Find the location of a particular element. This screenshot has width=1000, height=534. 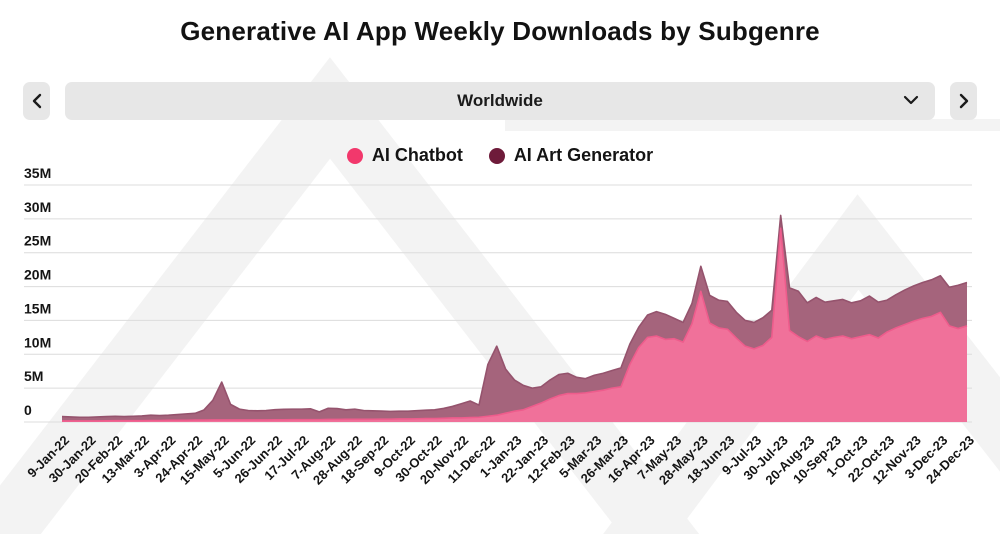

previous-region-button is located at coordinates (36, 101).